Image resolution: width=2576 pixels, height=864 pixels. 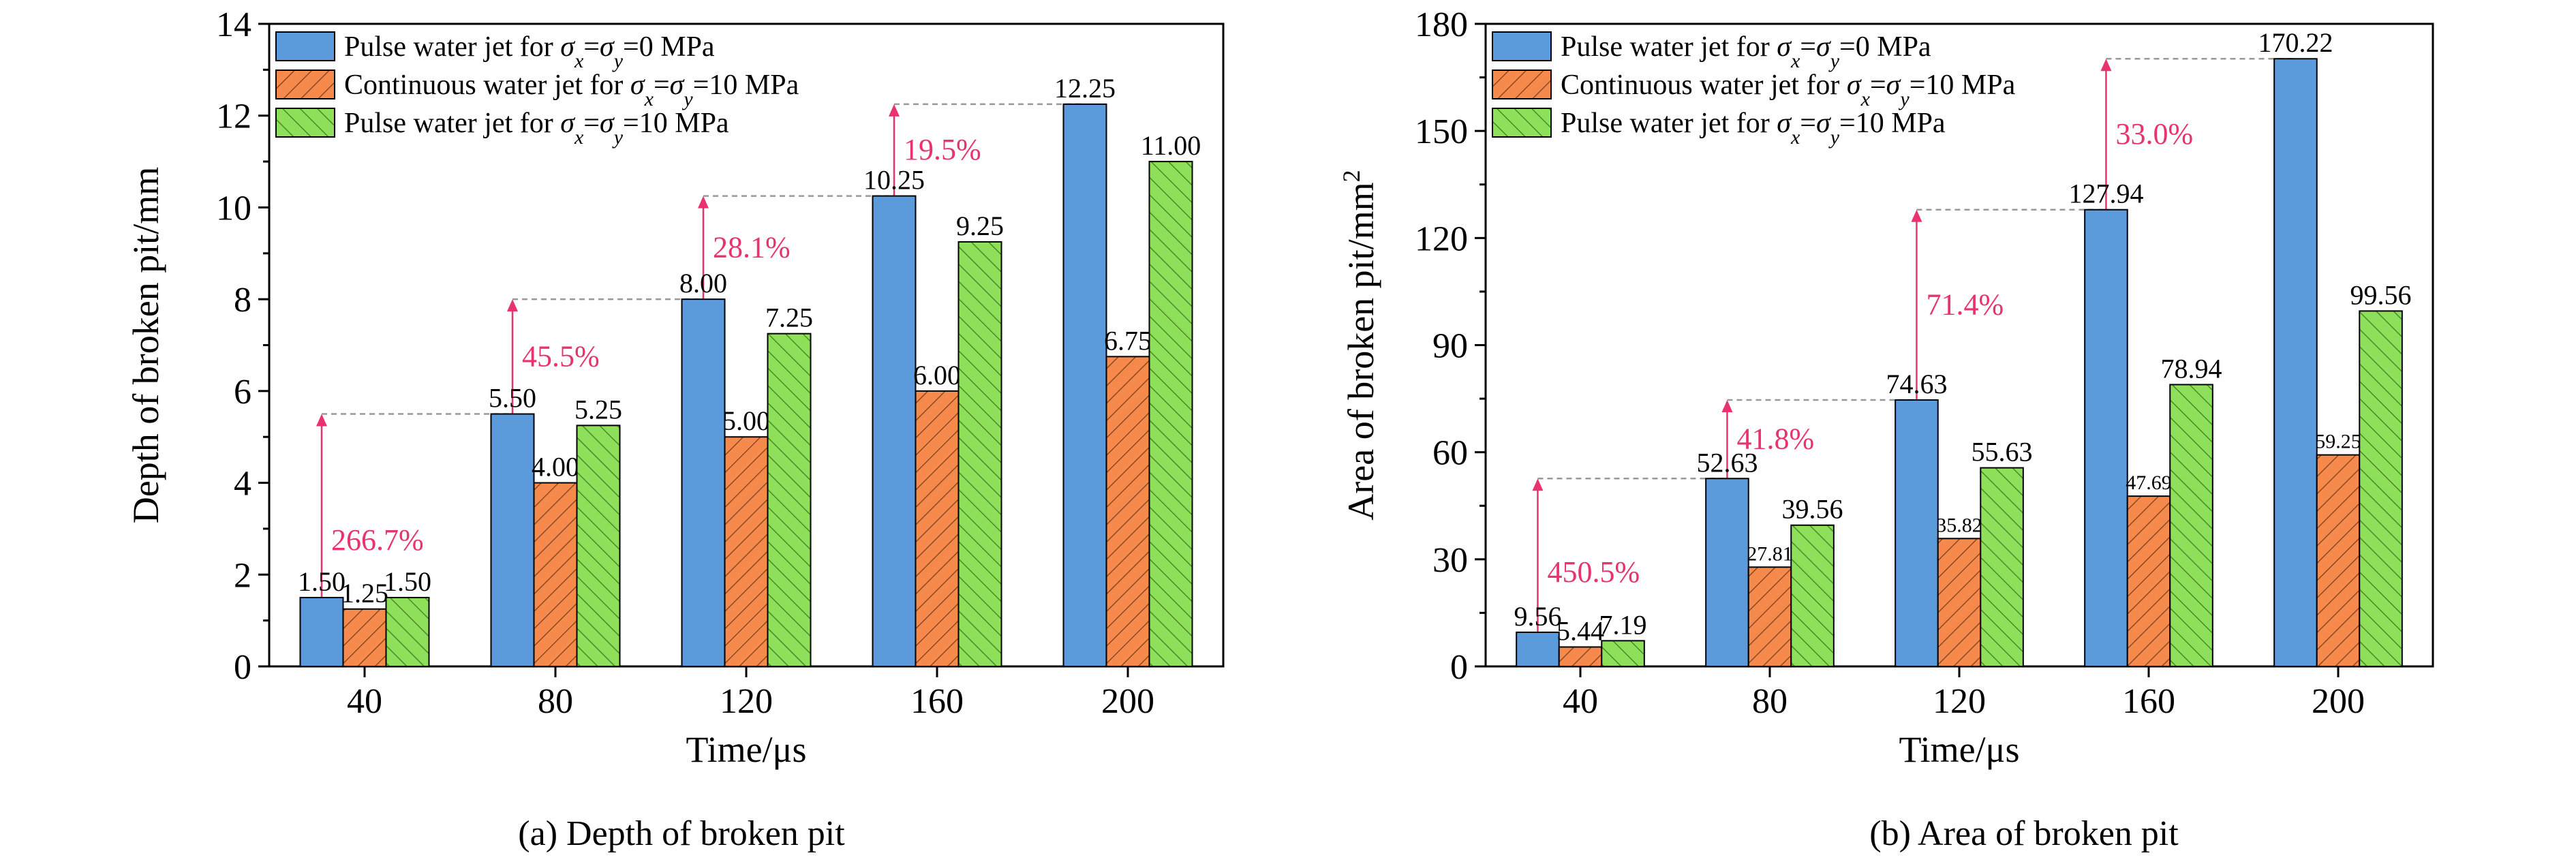 What do you see at coordinates (555, 701) in the screenshot?
I see `x-tick-label: 80` at bounding box center [555, 701].